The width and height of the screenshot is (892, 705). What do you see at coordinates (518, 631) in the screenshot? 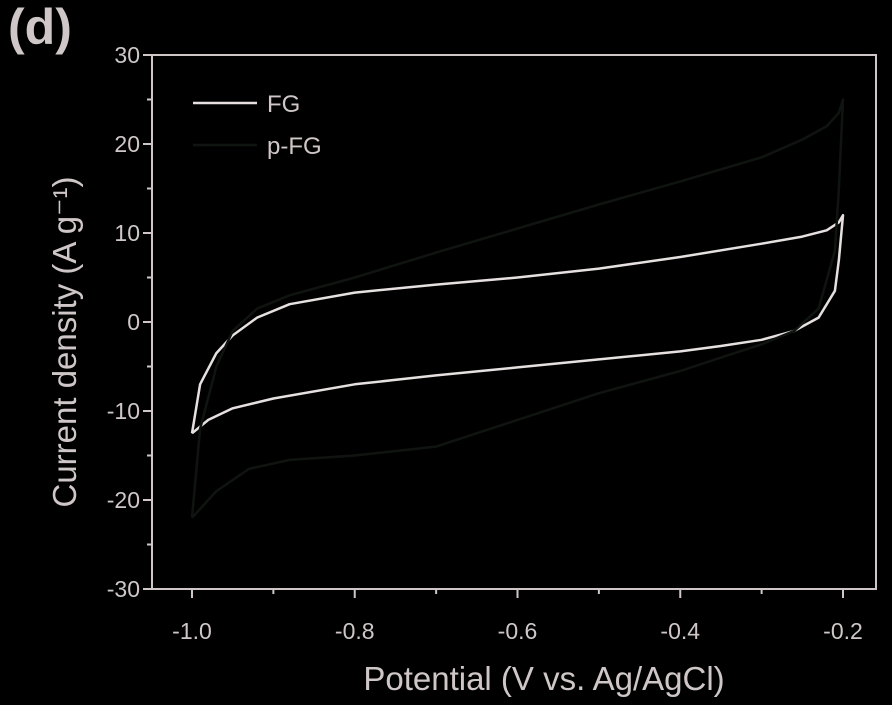
I see `x-tick-label: -0.6` at bounding box center [518, 631].